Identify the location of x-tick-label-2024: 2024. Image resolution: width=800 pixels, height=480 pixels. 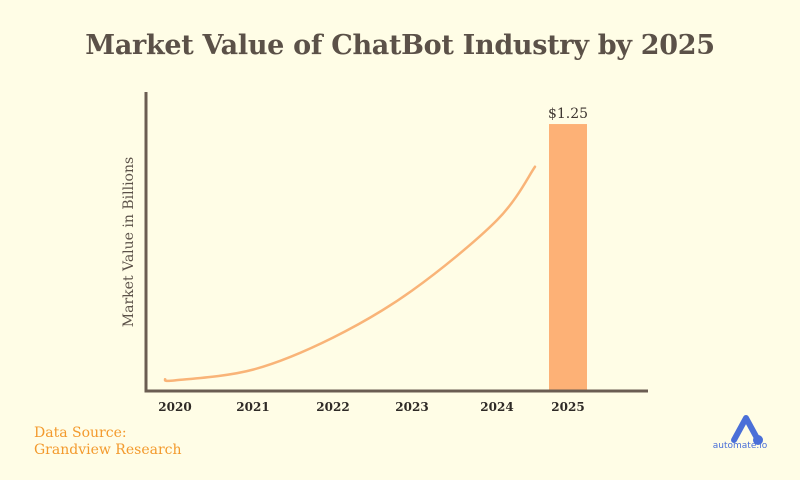
(496, 407).